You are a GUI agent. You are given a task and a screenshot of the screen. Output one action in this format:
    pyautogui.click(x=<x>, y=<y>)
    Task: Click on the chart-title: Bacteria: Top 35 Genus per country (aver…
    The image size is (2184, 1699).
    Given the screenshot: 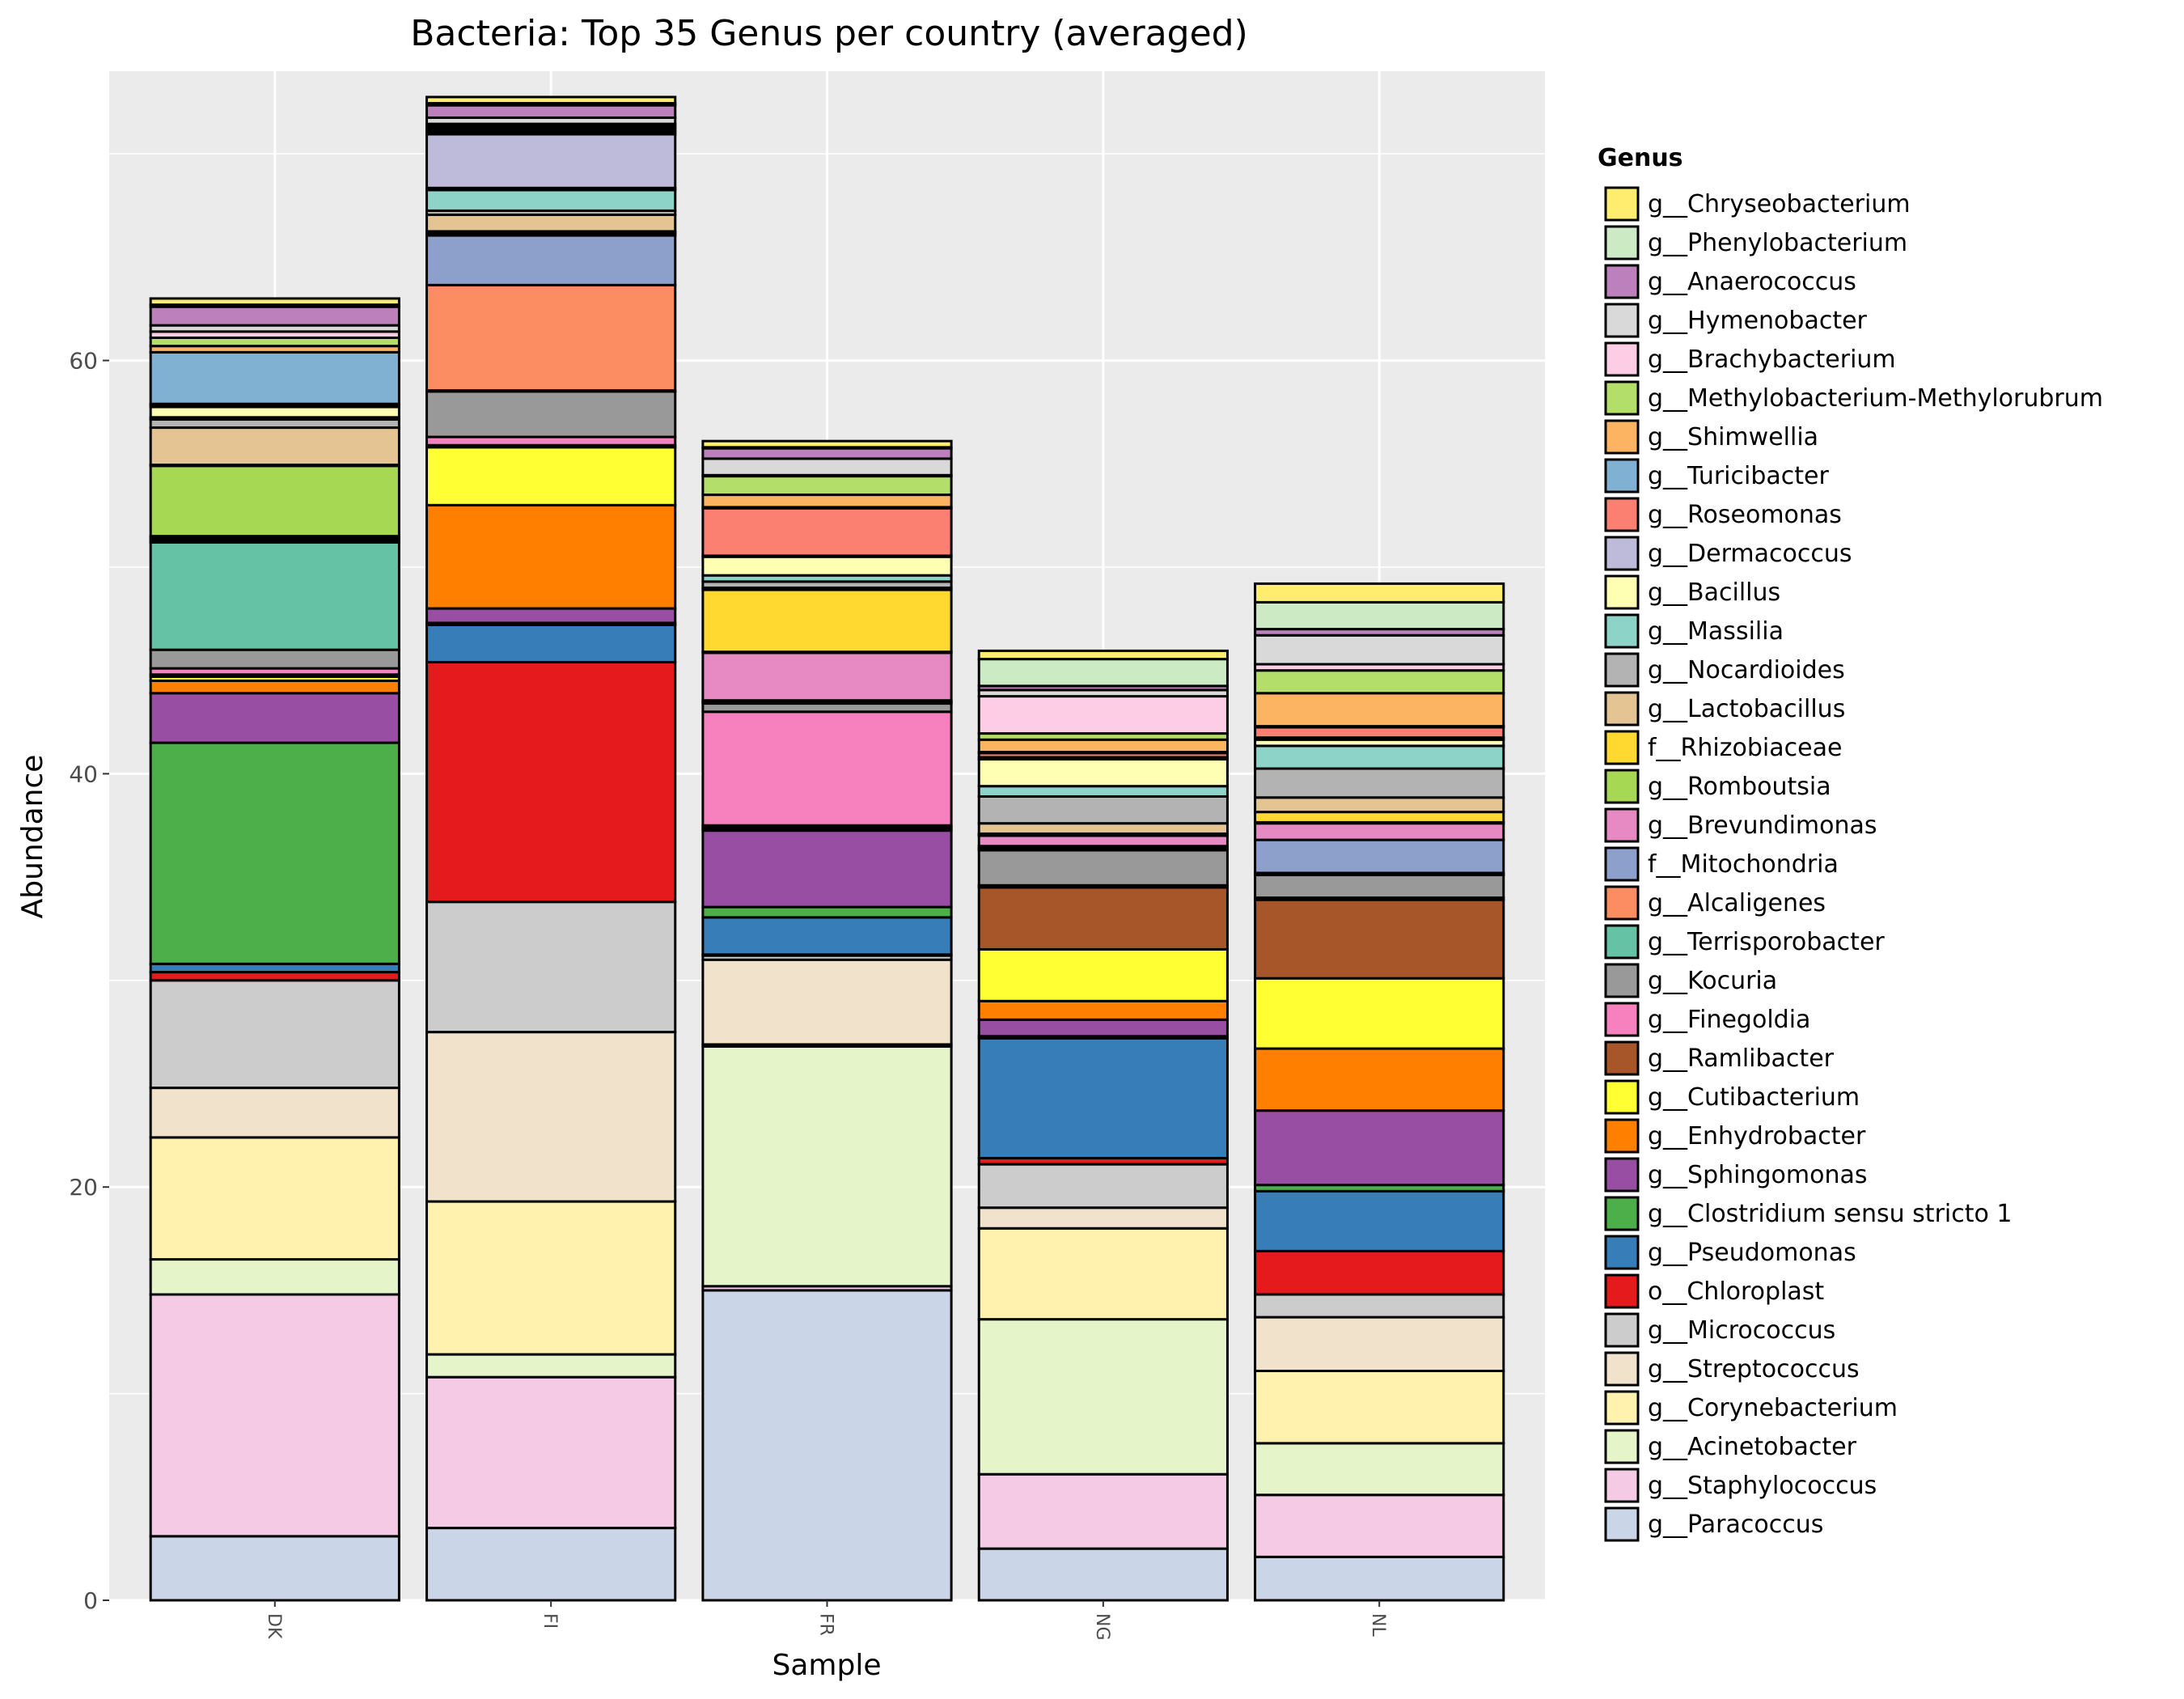 What is the action you would take?
    pyautogui.click(x=829, y=33)
    